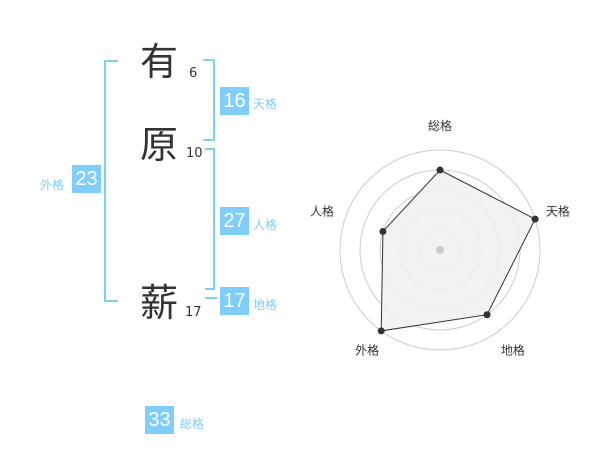 The image size is (600, 470). I want to click on radar-center-dot, so click(440, 250).